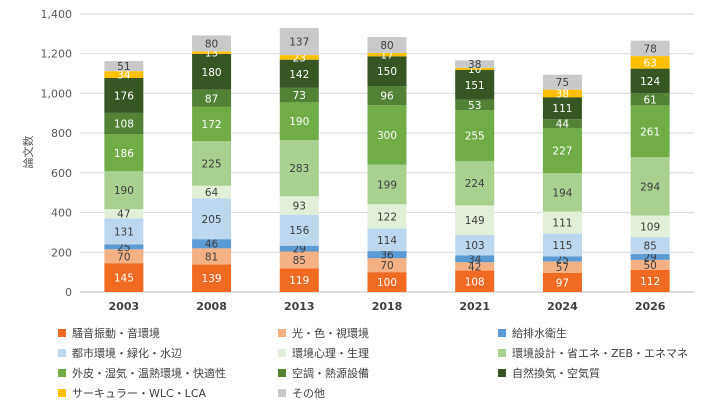  Describe the element at coordinates (299, 231) in the screenshot. I see `data-label: 156` at that location.